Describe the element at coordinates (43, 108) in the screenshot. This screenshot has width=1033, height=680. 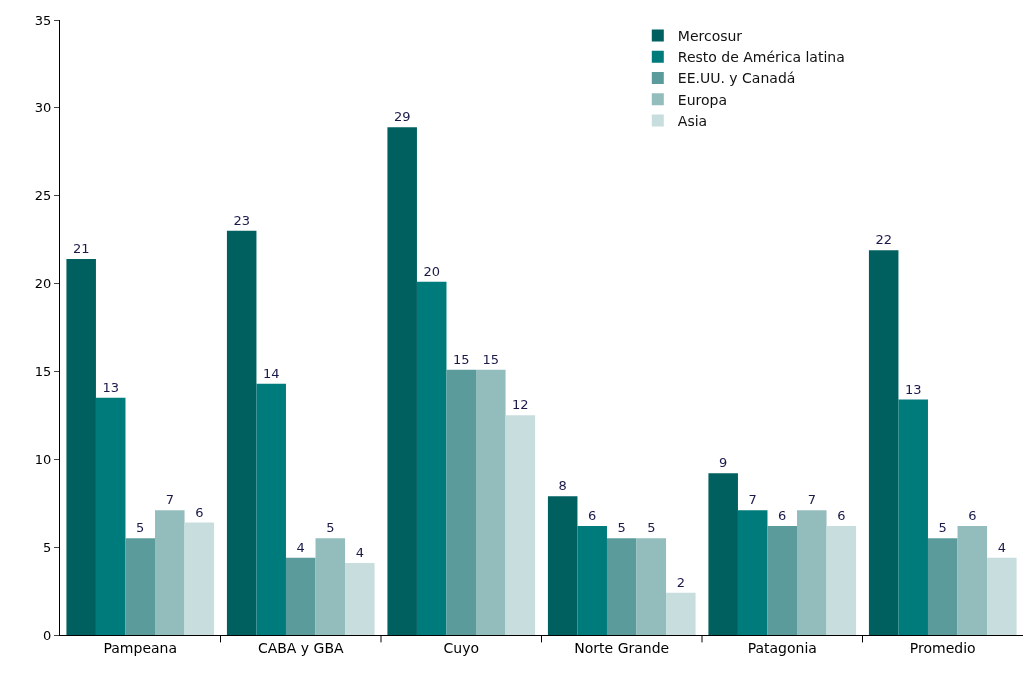
I see `y-tick-label: 30` at that location.